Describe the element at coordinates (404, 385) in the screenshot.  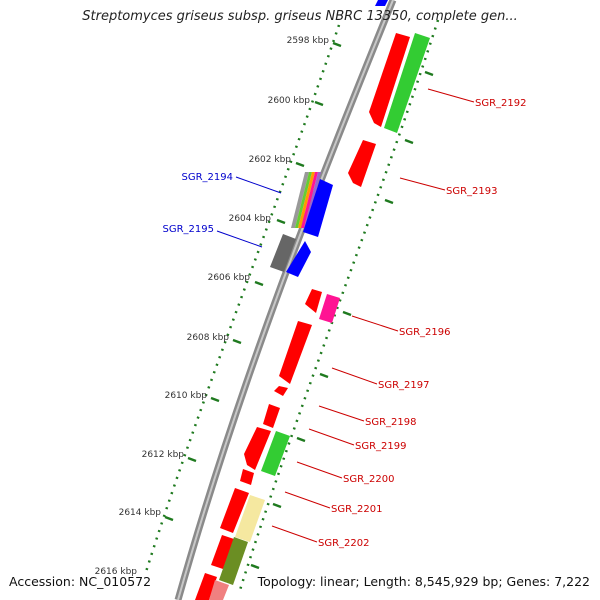
I see `gene-label-sgr-2197: SGR_2197` at that location.